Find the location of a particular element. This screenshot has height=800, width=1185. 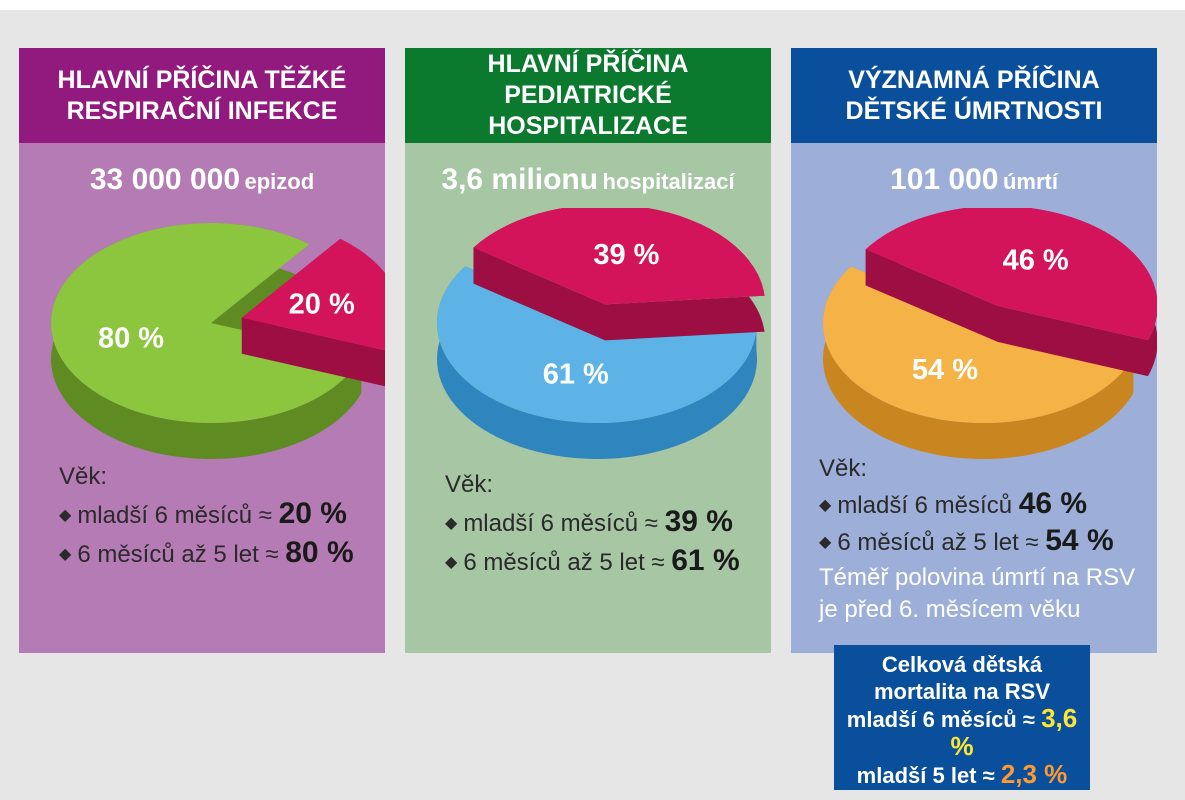

age-row-6m-5y: ◆ 6 měsíců až 5 let ≈ 54 % is located at coordinates (977, 541).